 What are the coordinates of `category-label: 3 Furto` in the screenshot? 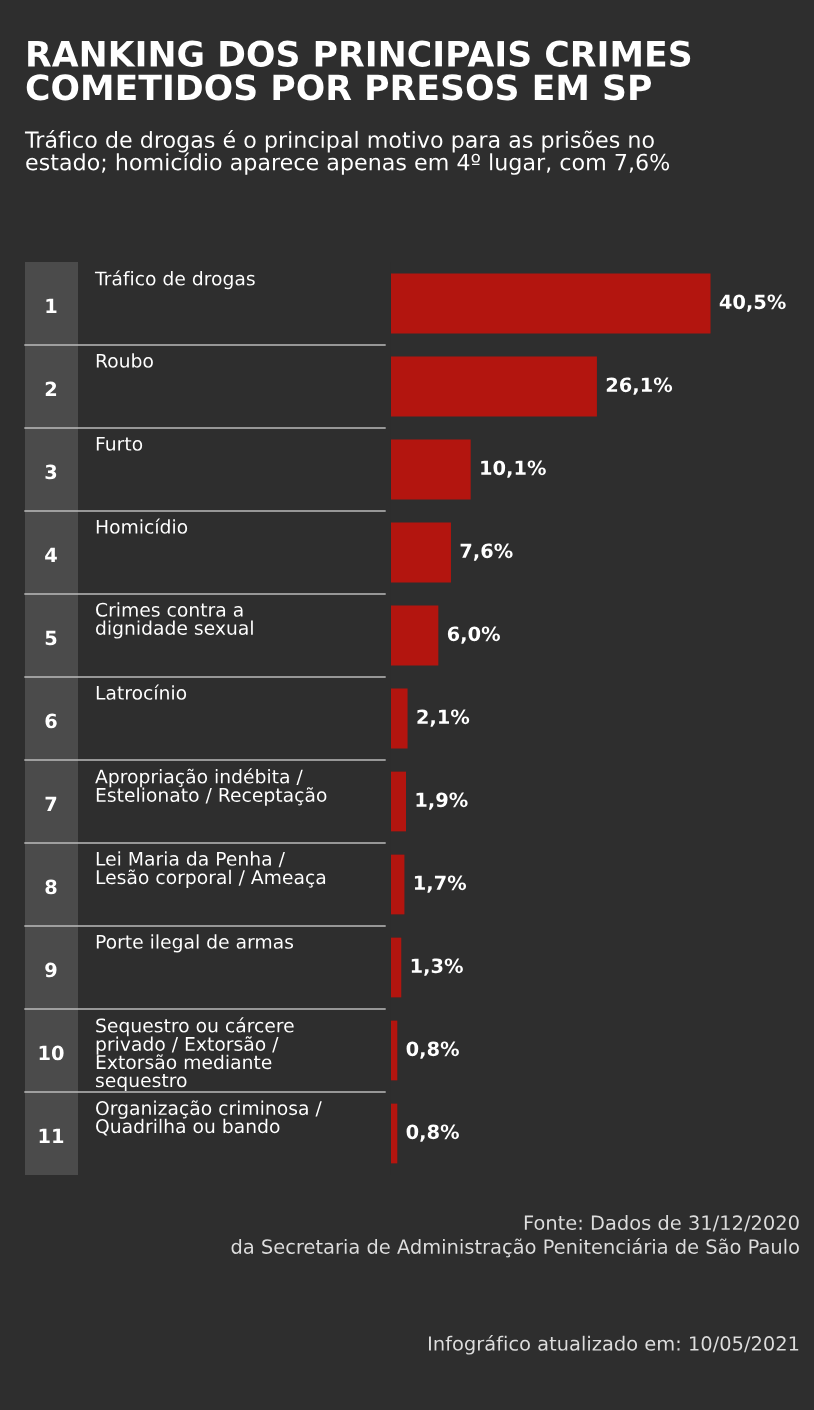 It's located at (94, 458).